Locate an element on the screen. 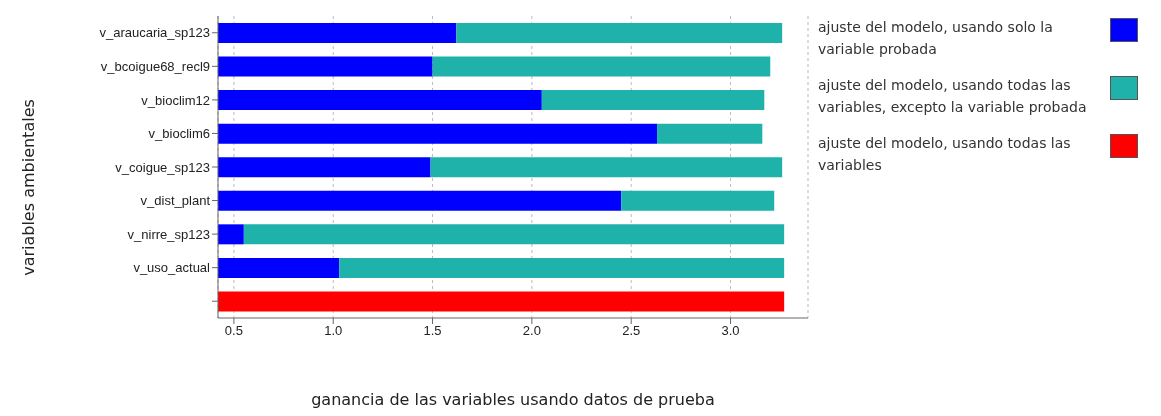 This screenshot has height=416, width=1161. text: ajuste del modelo, usando solo la variable probada is located at coordinates (936, 38).